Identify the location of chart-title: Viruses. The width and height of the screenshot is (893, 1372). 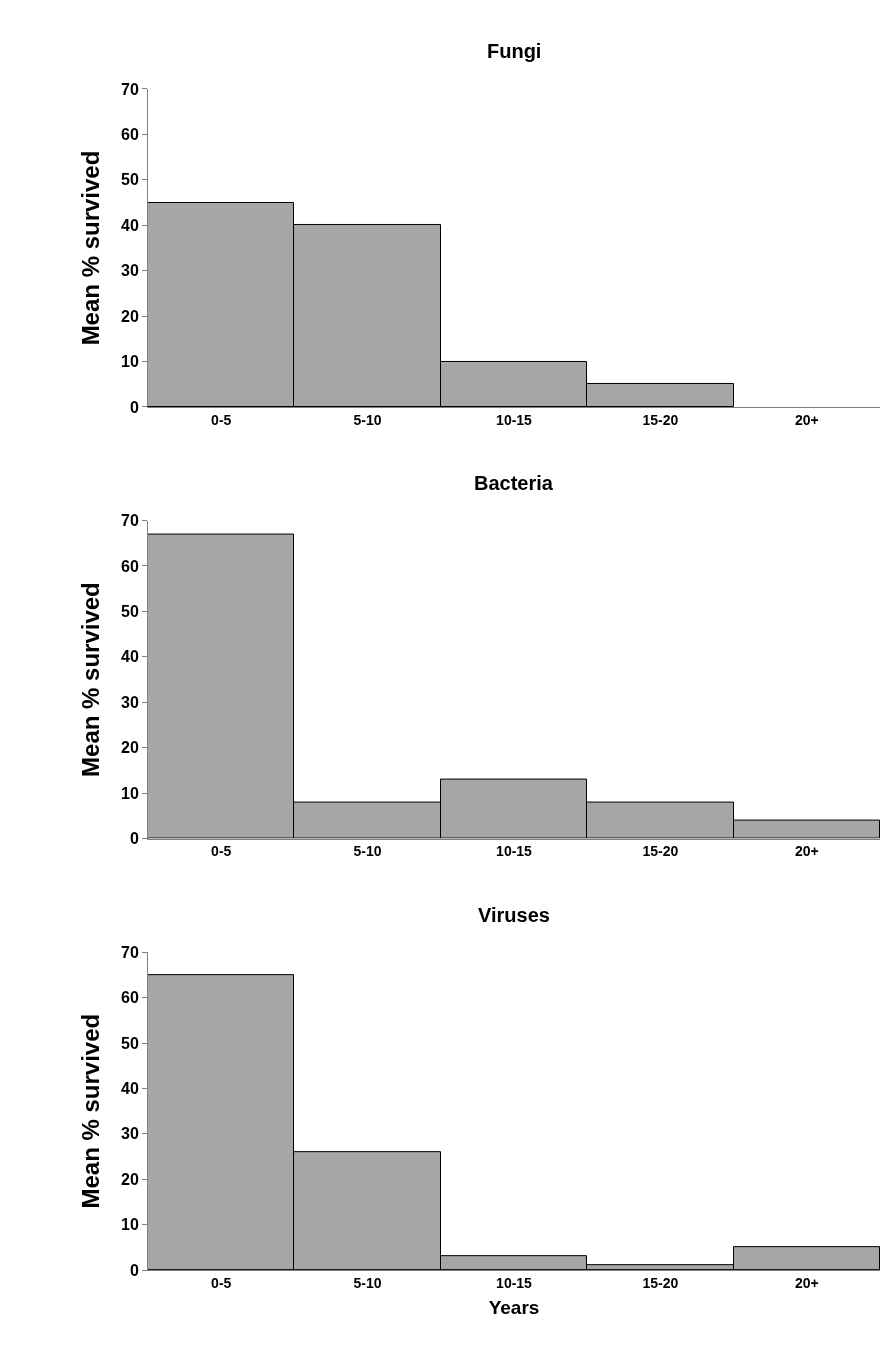
(514, 915).